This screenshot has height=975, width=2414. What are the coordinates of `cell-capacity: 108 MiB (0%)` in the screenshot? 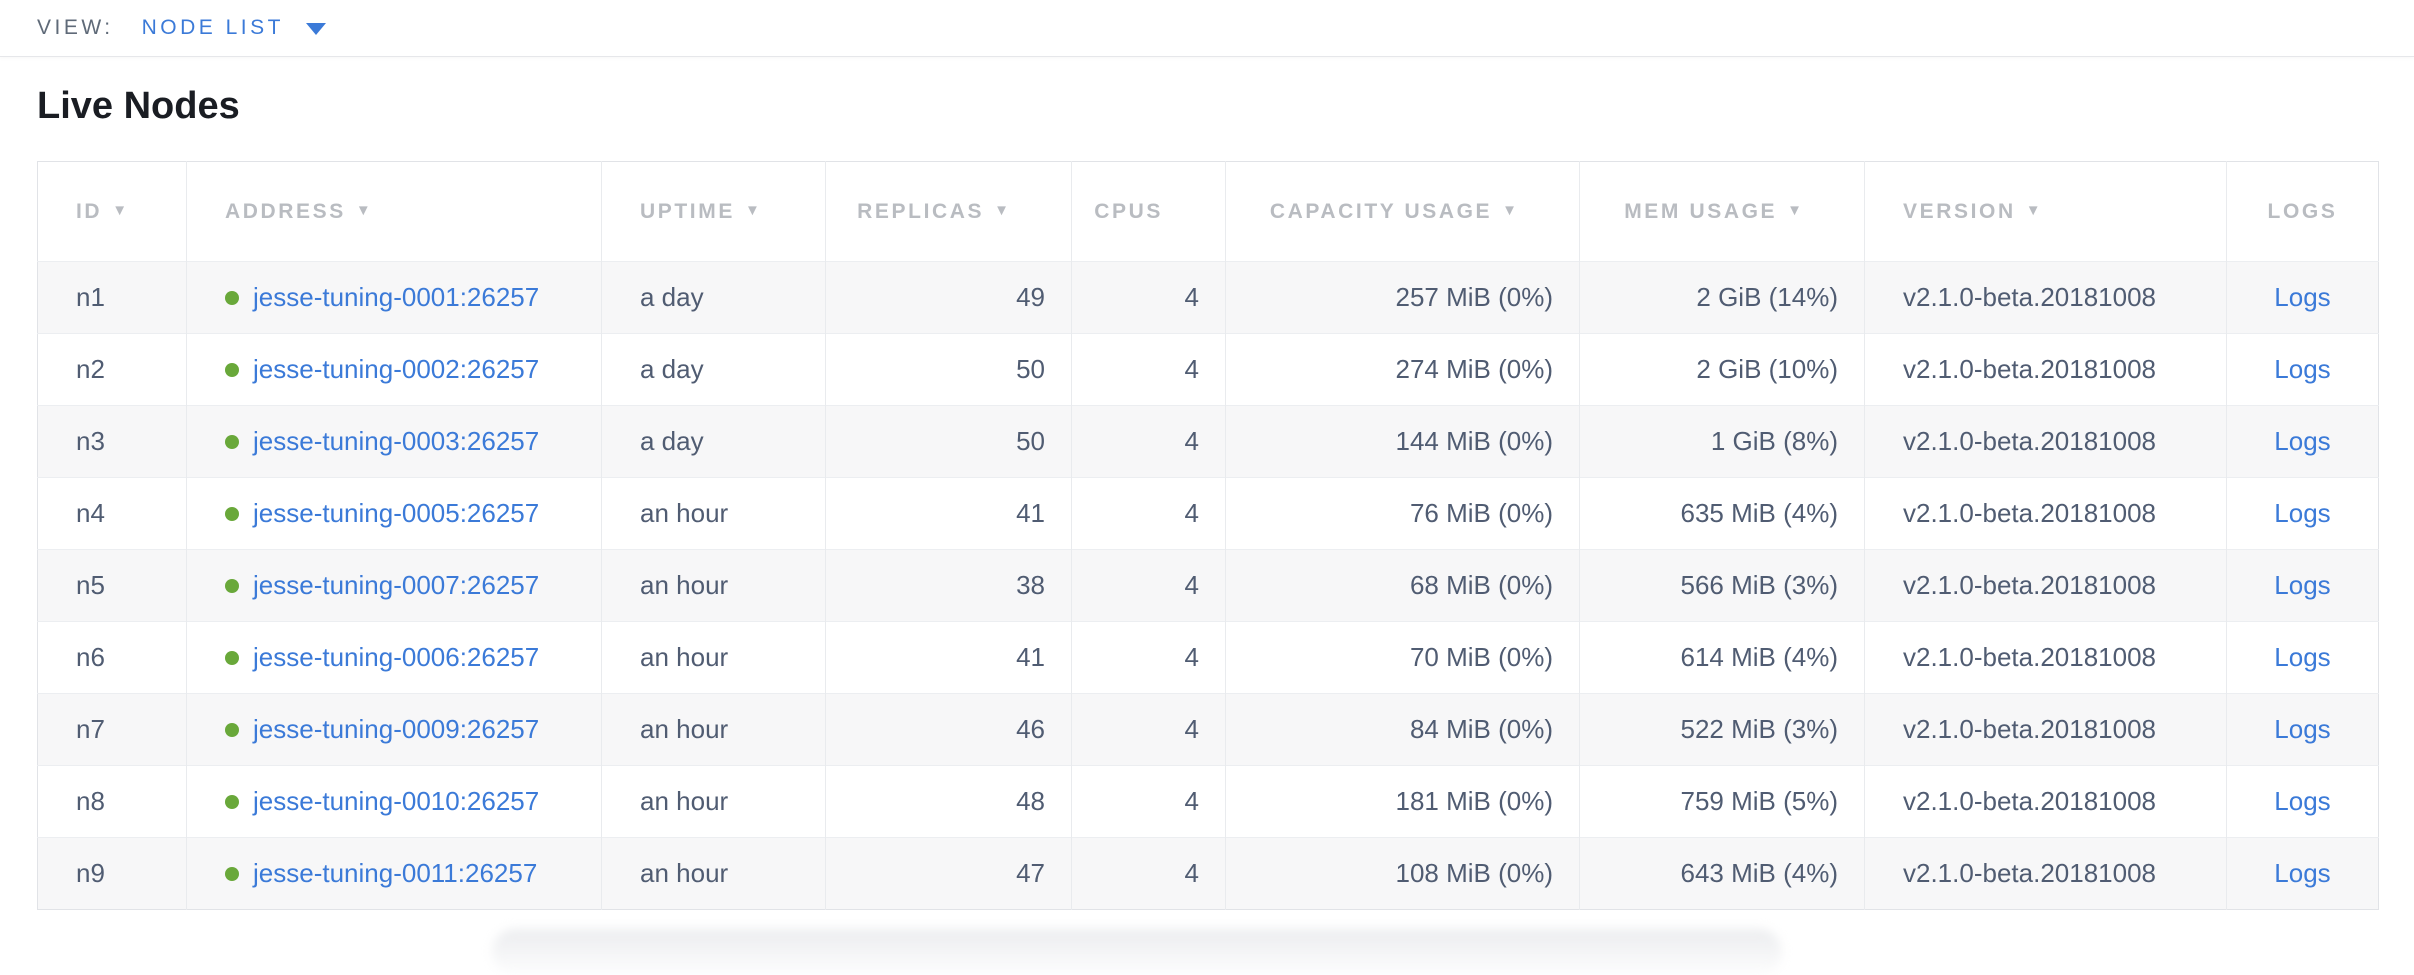 It's located at (1402, 873).